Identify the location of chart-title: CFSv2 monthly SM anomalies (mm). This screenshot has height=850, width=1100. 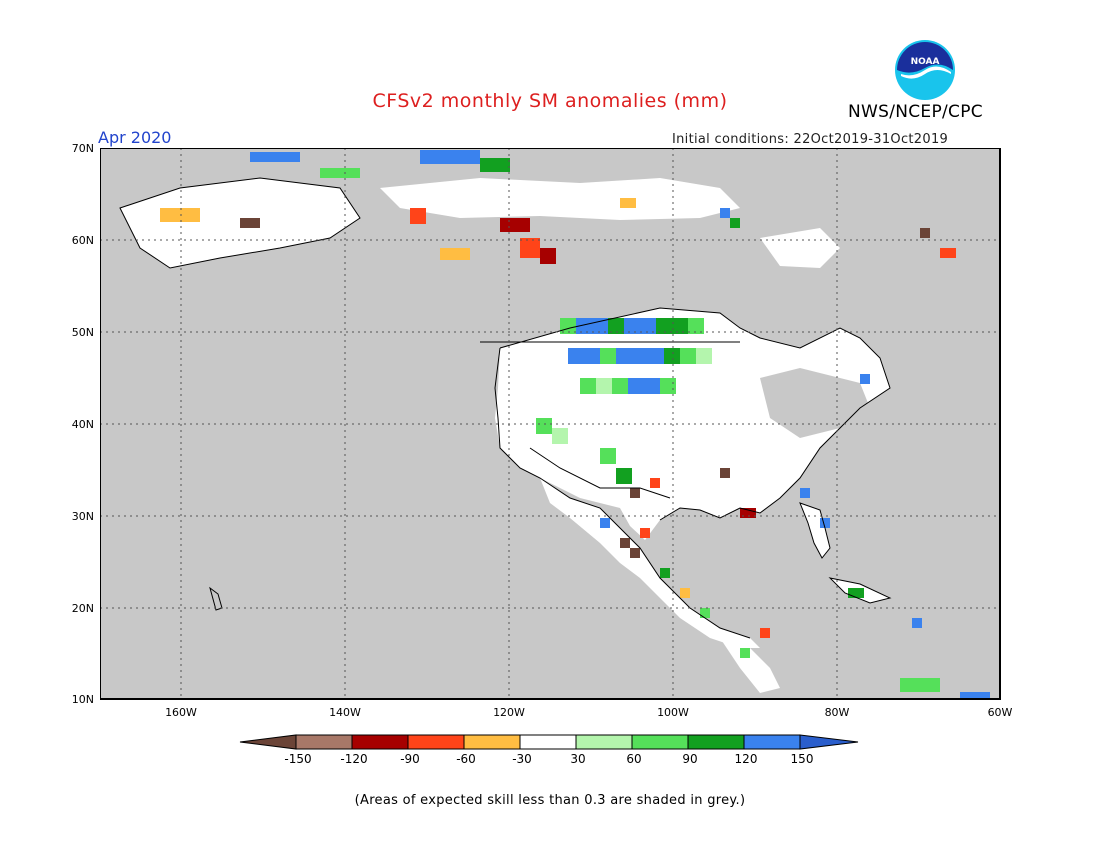
(550, 101).